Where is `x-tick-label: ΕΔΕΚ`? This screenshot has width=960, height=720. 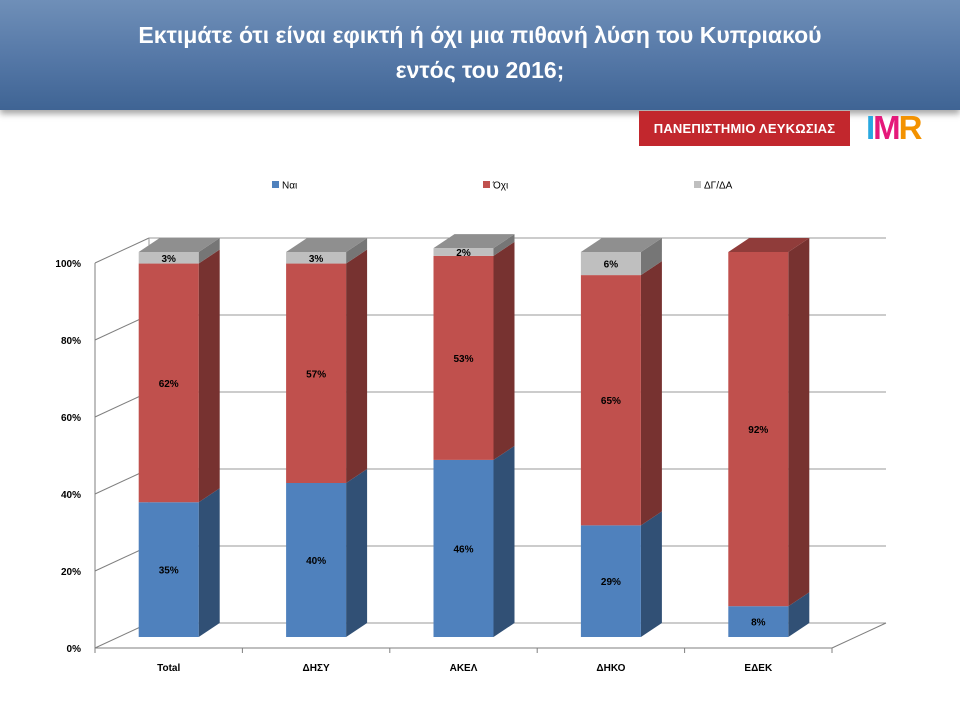 x-tick-label: ΕΔΕΚ is located at coordinates (758, 668).